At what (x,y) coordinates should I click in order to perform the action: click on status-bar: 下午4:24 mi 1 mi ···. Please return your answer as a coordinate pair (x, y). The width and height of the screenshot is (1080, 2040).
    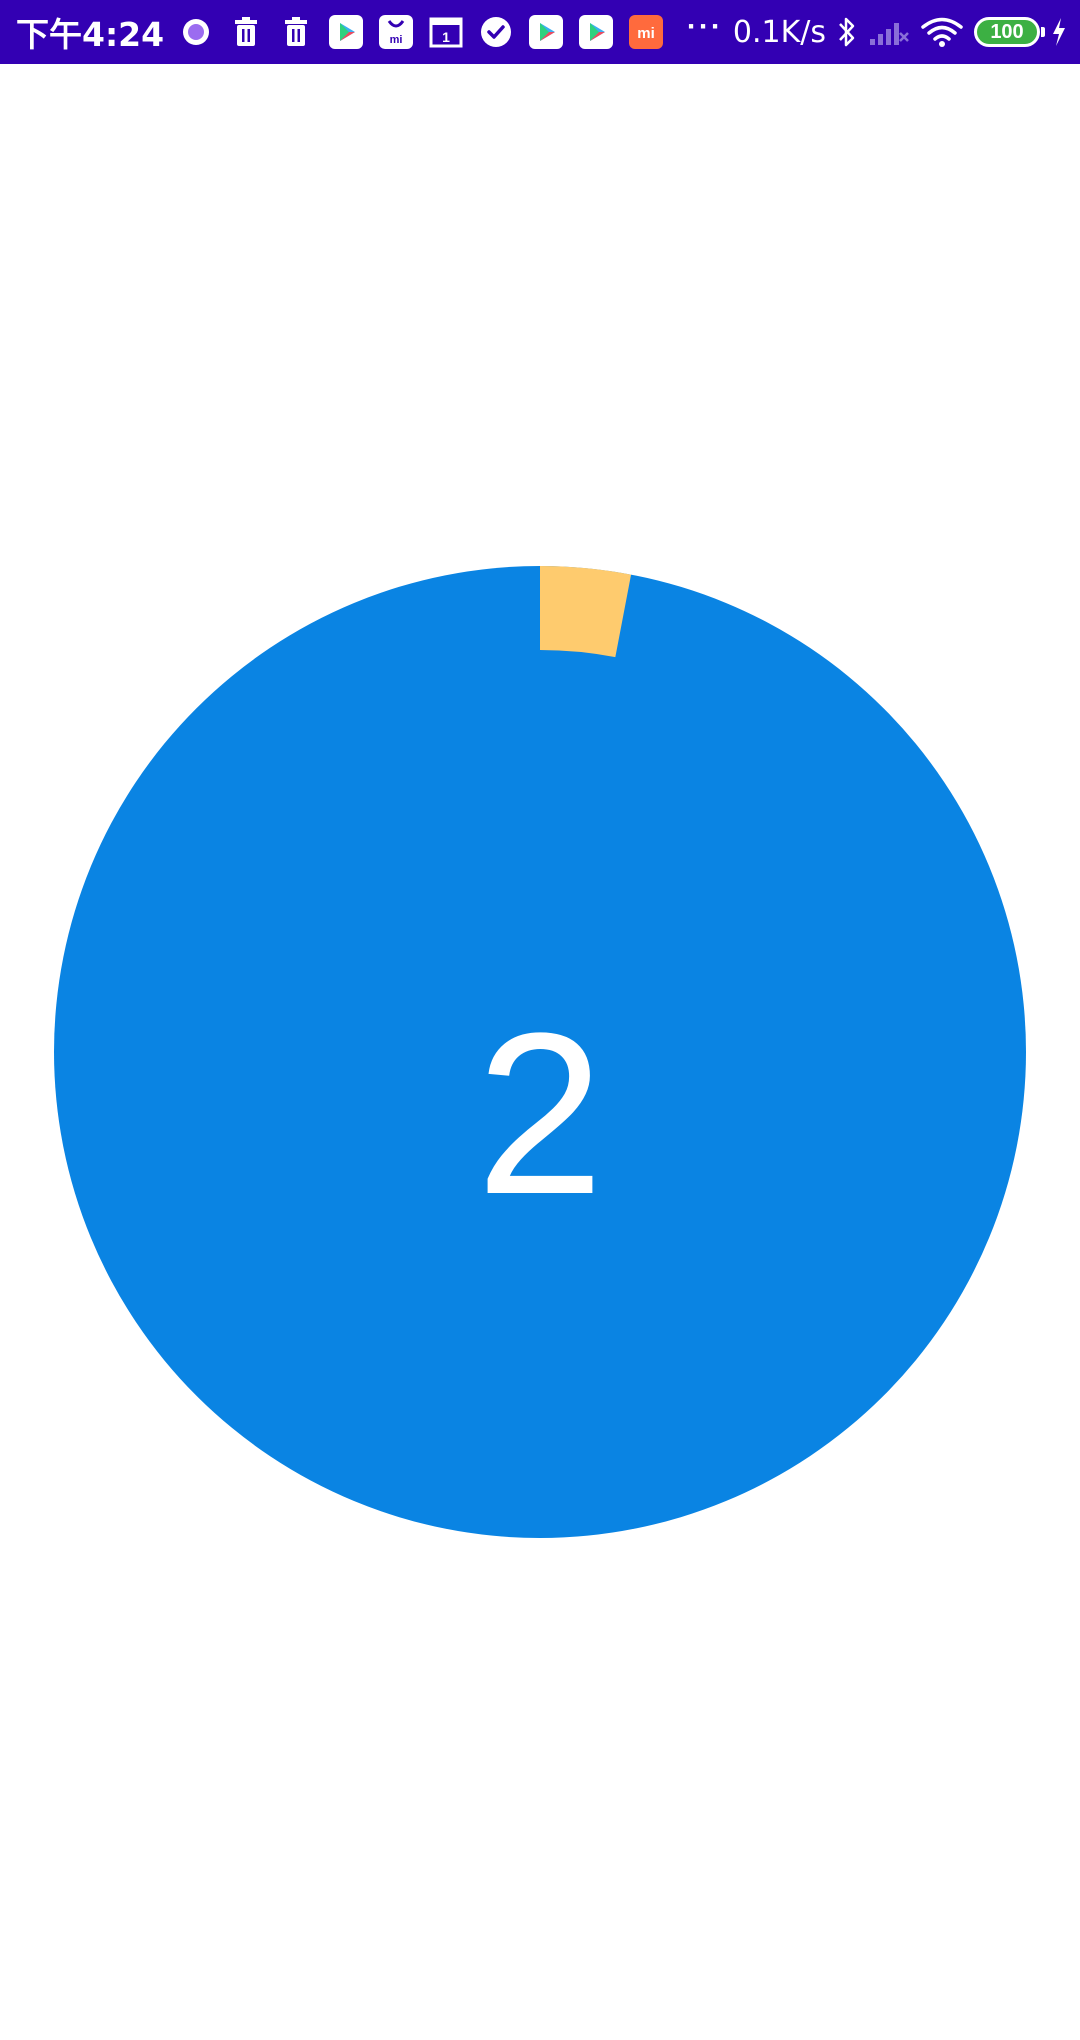
    Looking at the image, I should click on (540, 32).